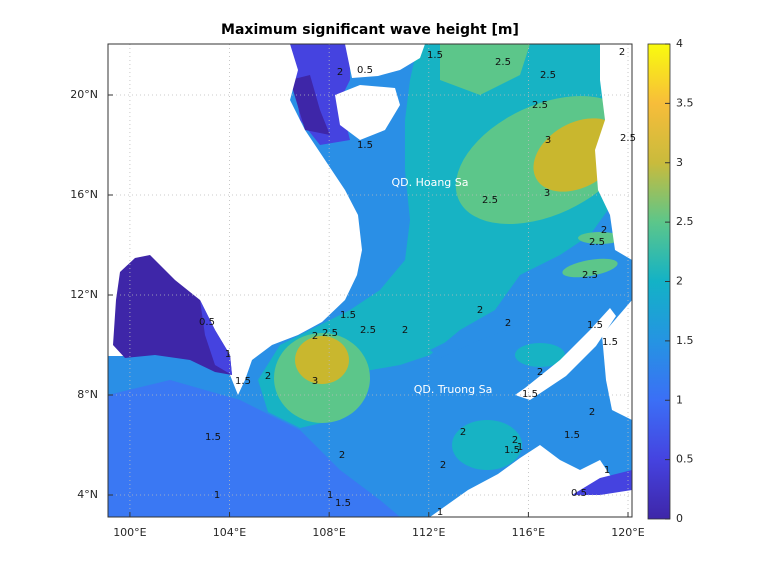  I want to click on chart-title: Maximum significant wave height [m], so click(370, 30).